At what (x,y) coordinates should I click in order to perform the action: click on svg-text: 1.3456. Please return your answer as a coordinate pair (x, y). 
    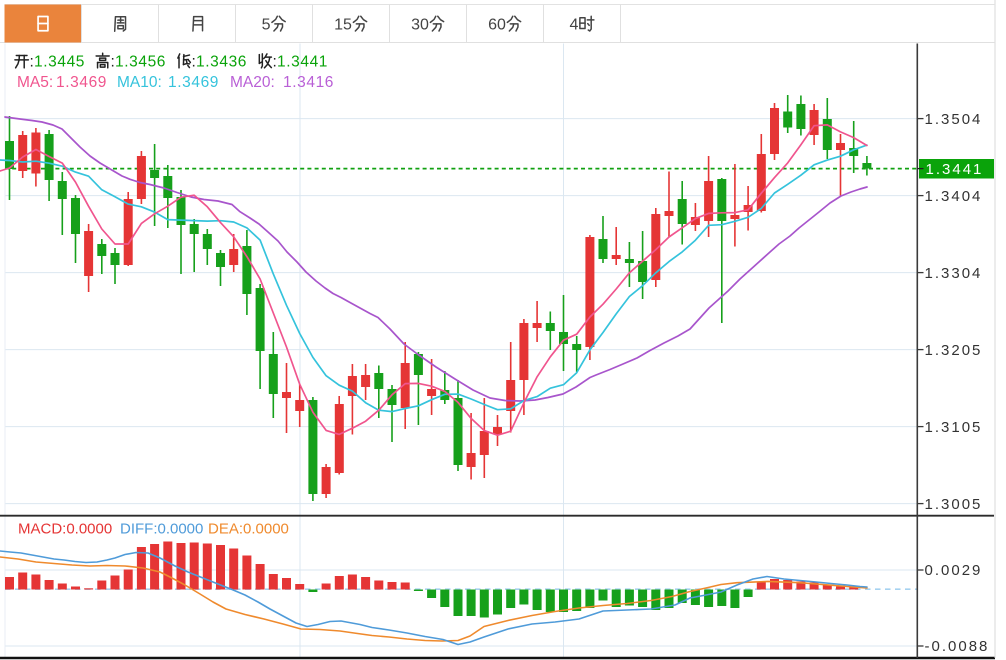
    Looking at the image, I should click on (140, 61).